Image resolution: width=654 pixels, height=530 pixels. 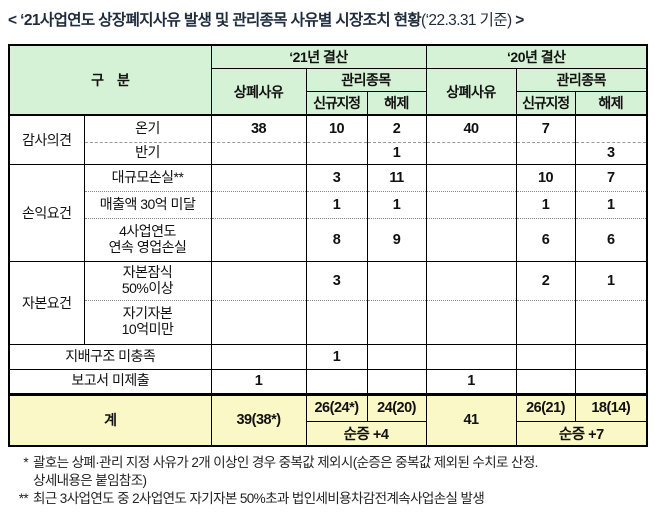 What do you see at coordinates (396, 239) in the screenshot?
I see `value-cell: 9` at bounding box center [396, 239].